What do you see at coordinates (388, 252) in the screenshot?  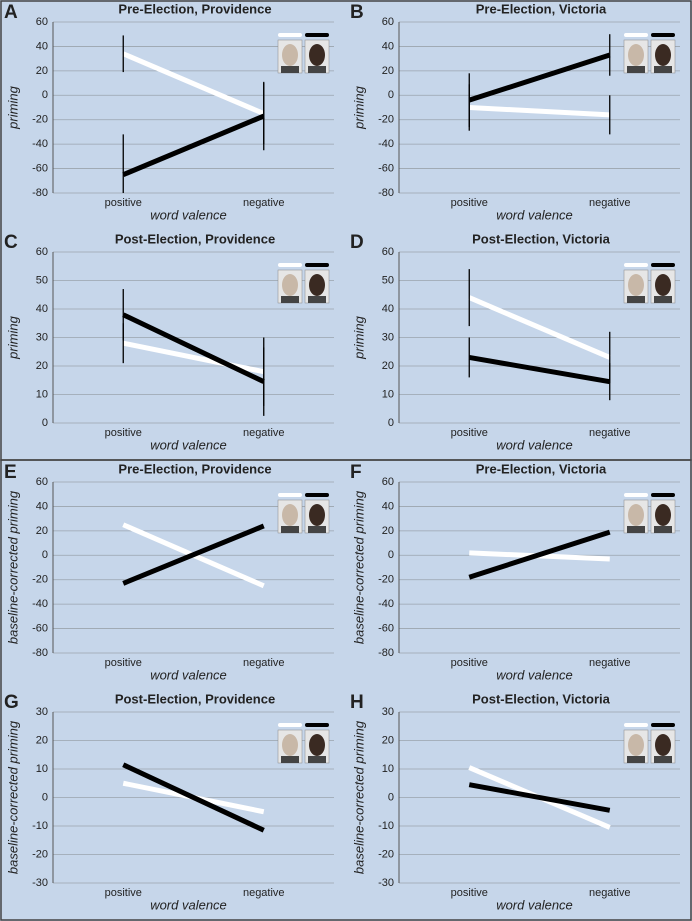 I see `y-tick-label: 60` at bounding box center [388, 252].